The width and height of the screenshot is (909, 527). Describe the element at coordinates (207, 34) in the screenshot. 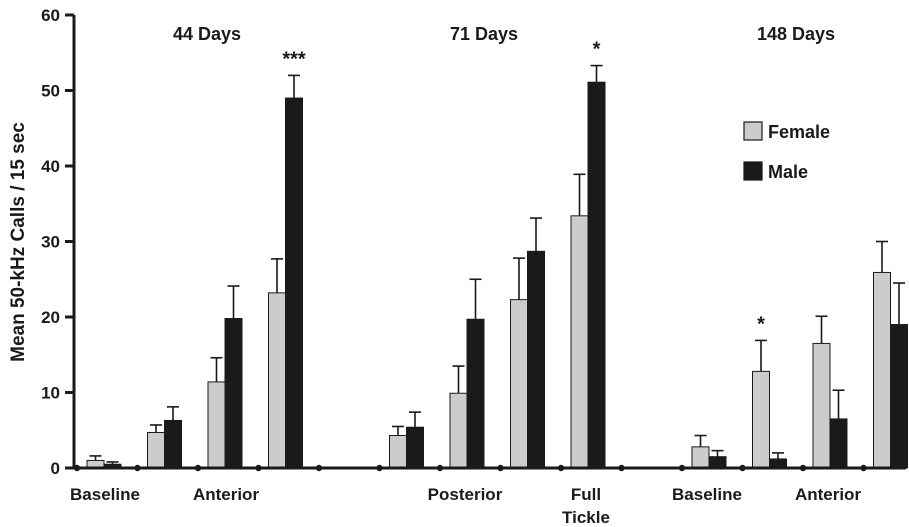

I see `group-title: 44 Days` at that location.